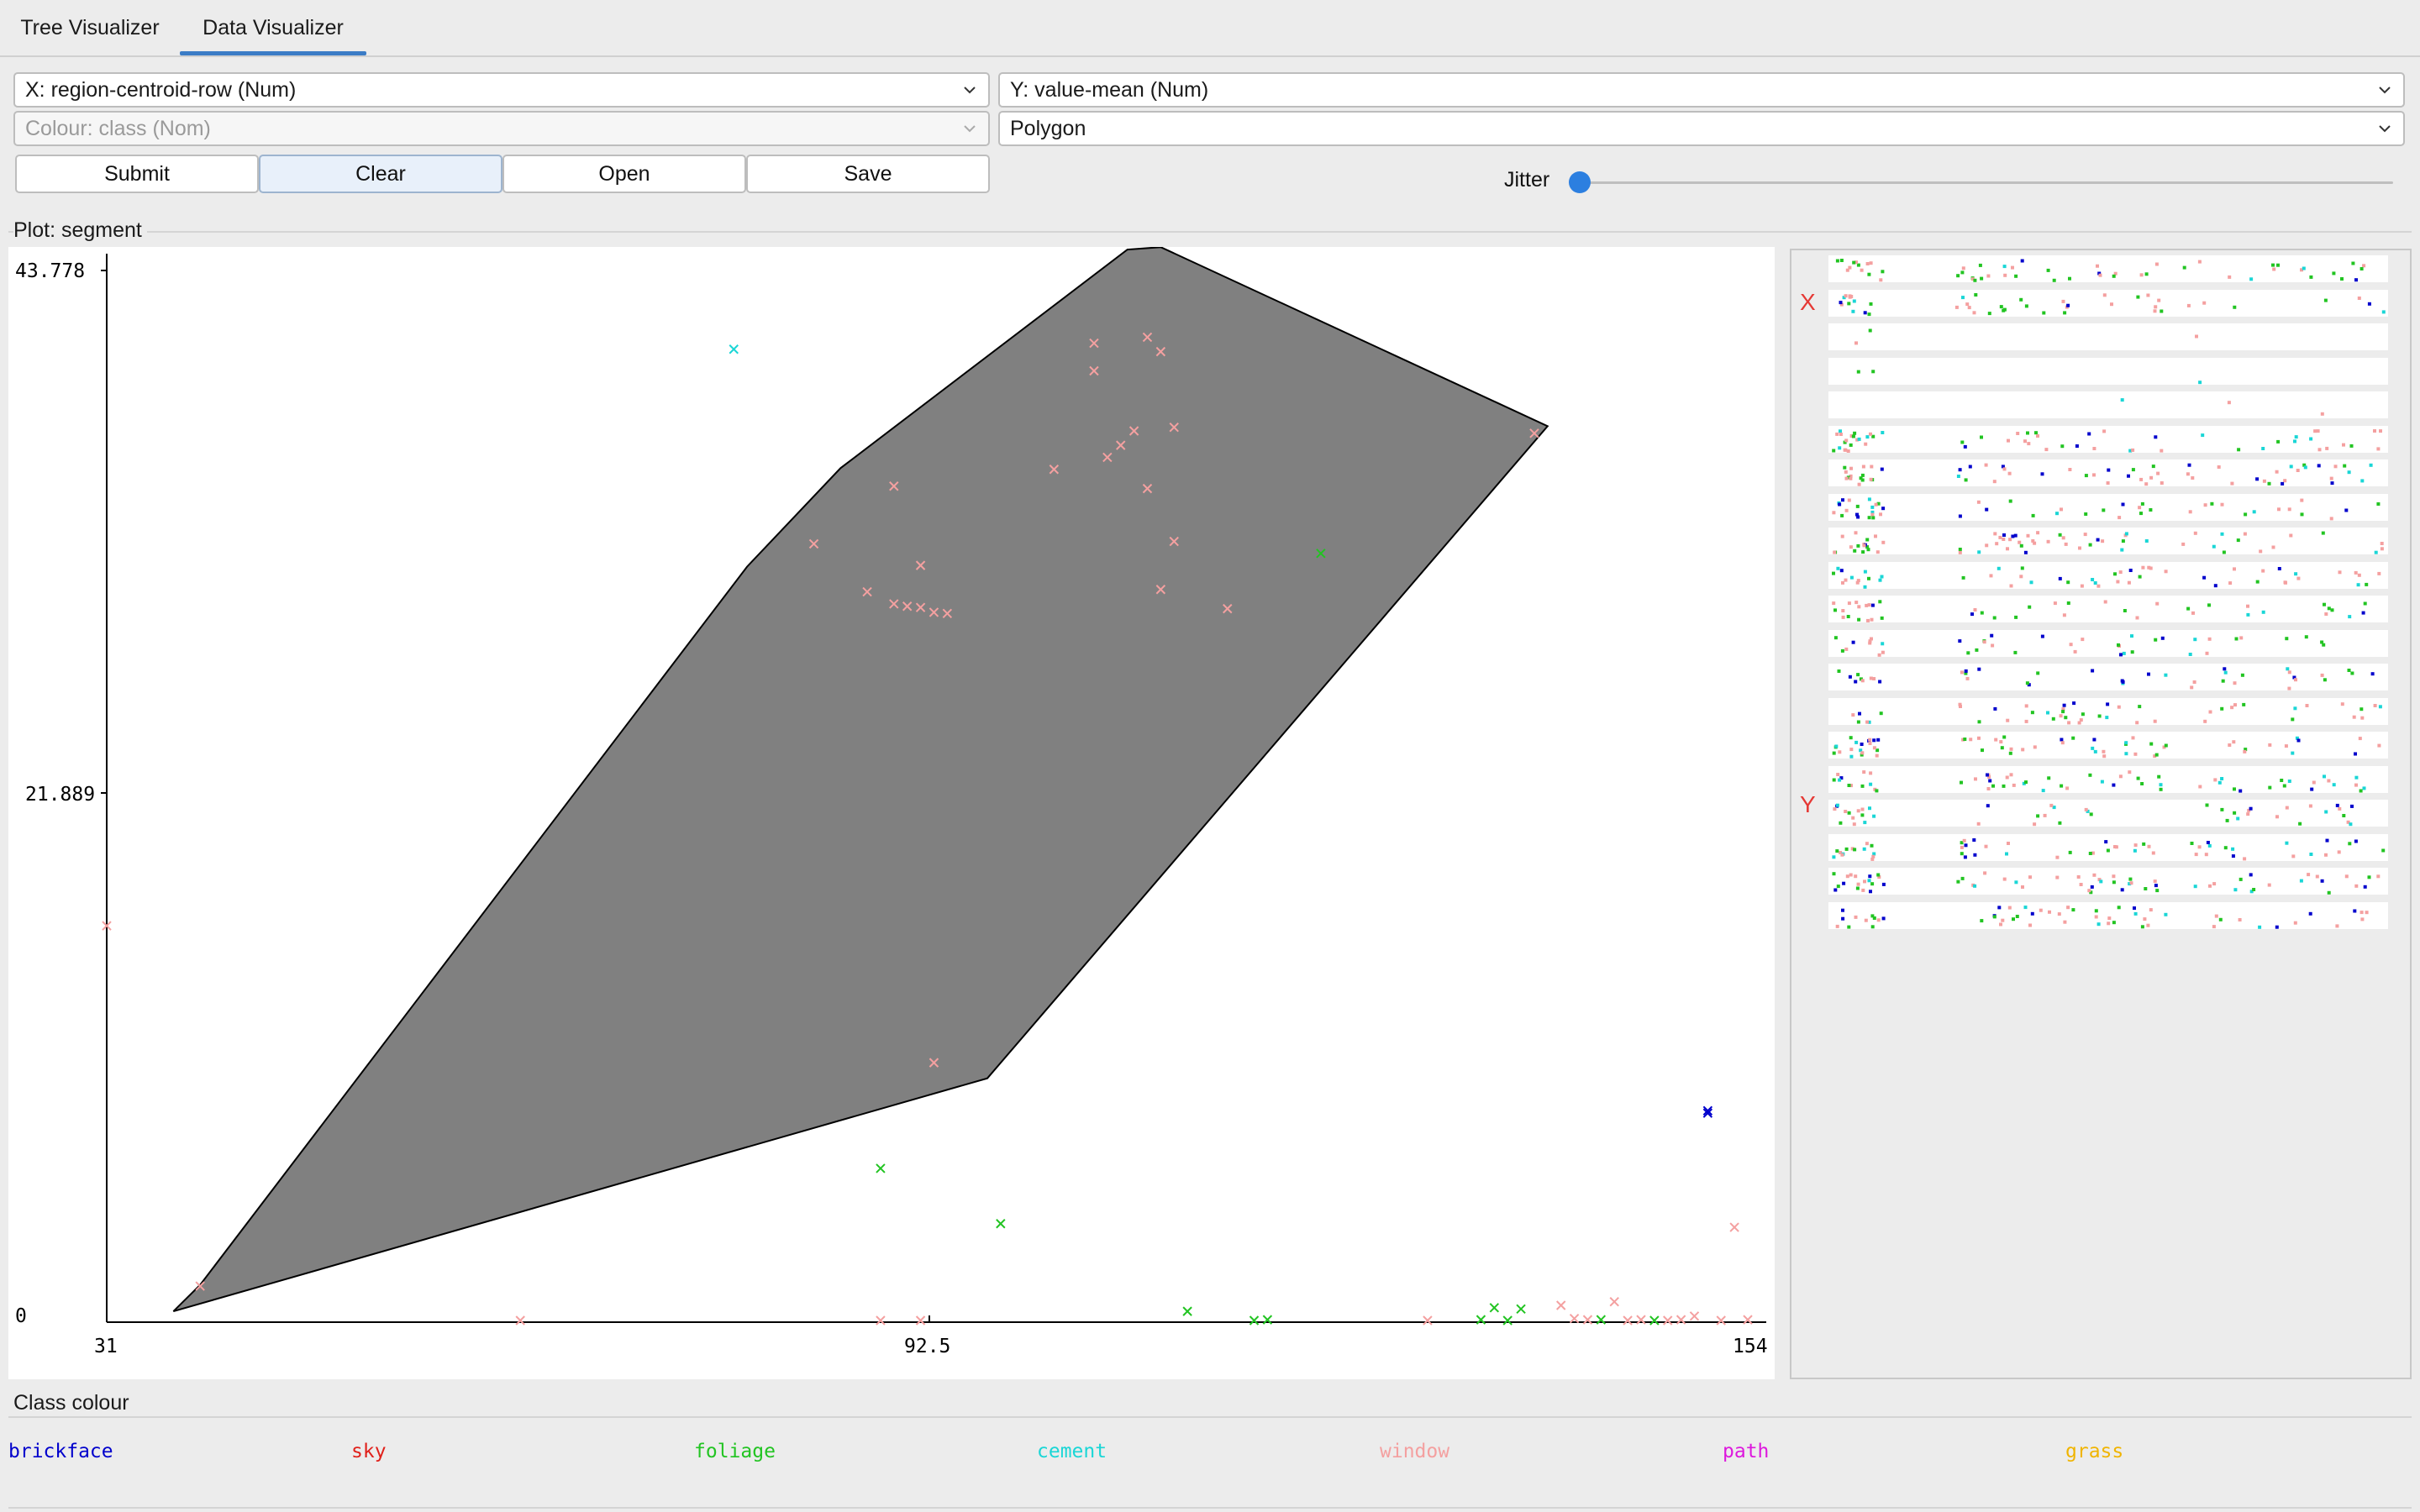 This screenshot has height=1512, width=2420. Describe the element at coordinates (1701, 90) in the screenshot. I see `y-axis-select: Y: value-mean (Num)` at that location.